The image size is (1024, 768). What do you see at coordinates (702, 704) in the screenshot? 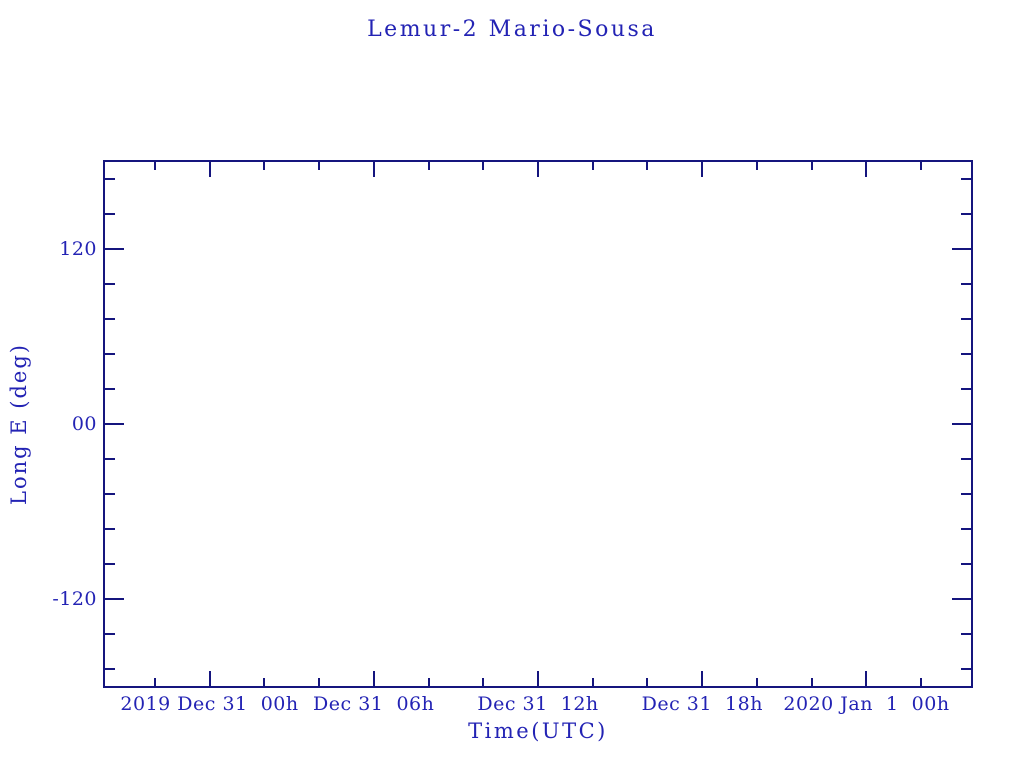
I see `x-tick-label: Dec 31 18h` at bounding box center [702, 704].